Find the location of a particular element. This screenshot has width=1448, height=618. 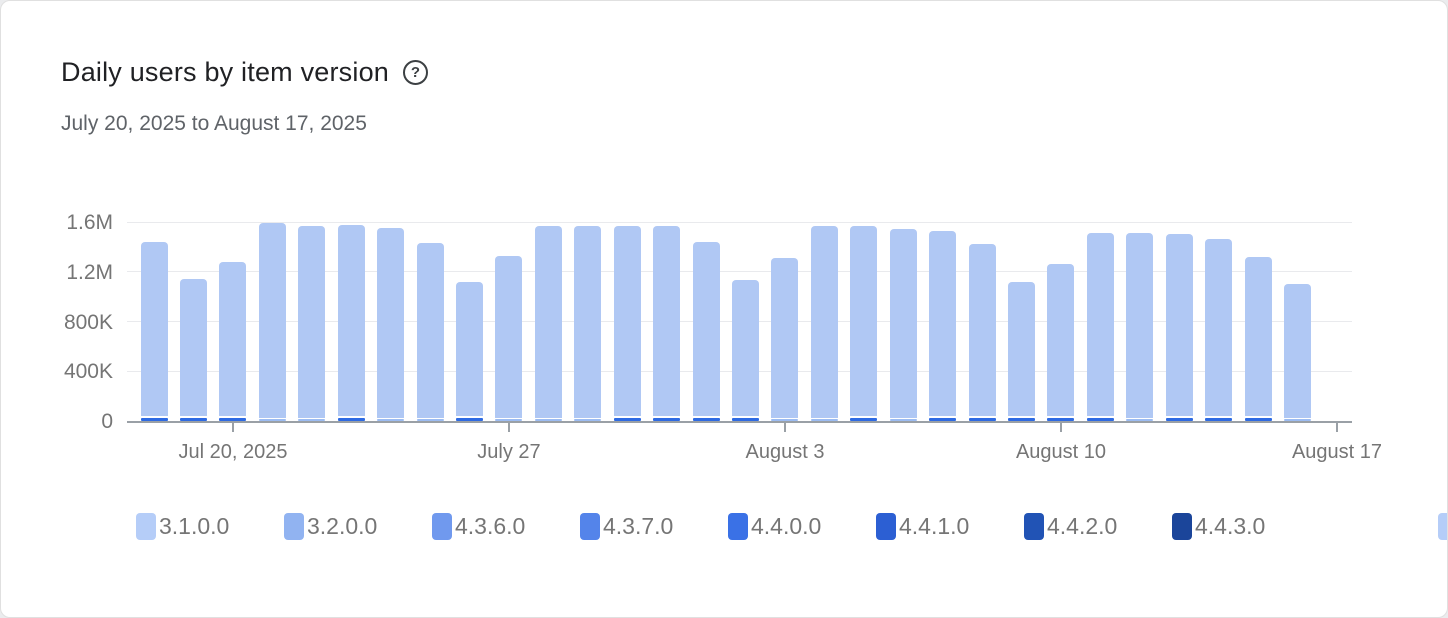

legend-item-4.4.3.0: 4.4.3.0 is located at coordinates (1218, 526).